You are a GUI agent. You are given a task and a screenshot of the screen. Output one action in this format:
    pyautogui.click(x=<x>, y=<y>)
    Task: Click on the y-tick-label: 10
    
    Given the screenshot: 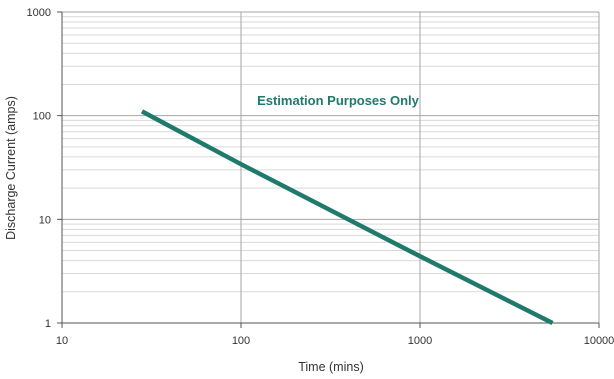 What is the action you would take?
    pyautogui.click(x=45, y=220)
    